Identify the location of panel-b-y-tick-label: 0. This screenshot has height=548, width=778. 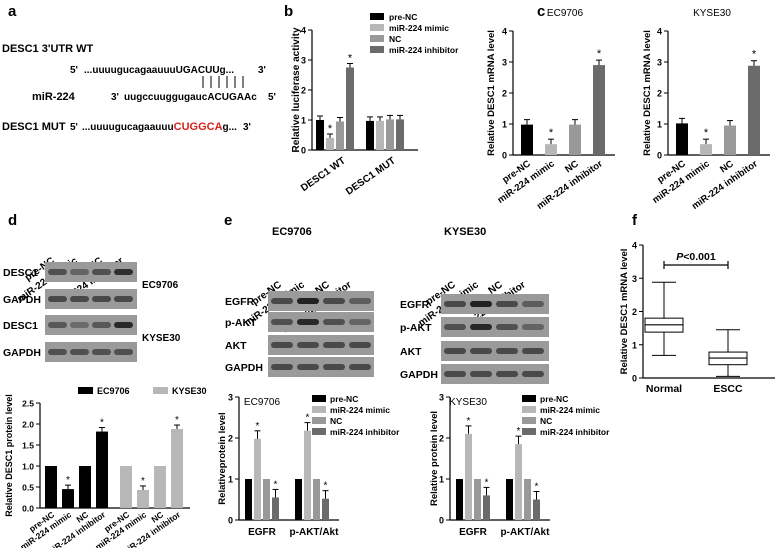
(303, 151).